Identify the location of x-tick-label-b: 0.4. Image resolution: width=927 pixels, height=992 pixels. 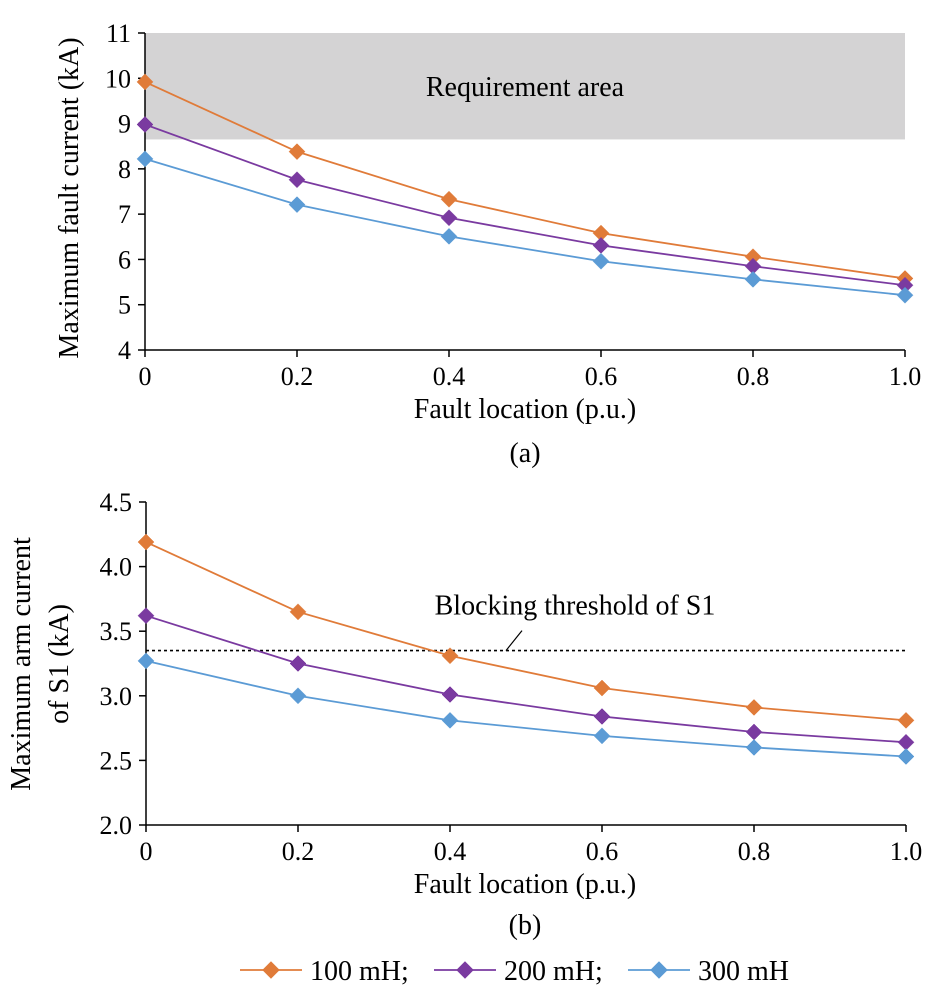
(450, 851).